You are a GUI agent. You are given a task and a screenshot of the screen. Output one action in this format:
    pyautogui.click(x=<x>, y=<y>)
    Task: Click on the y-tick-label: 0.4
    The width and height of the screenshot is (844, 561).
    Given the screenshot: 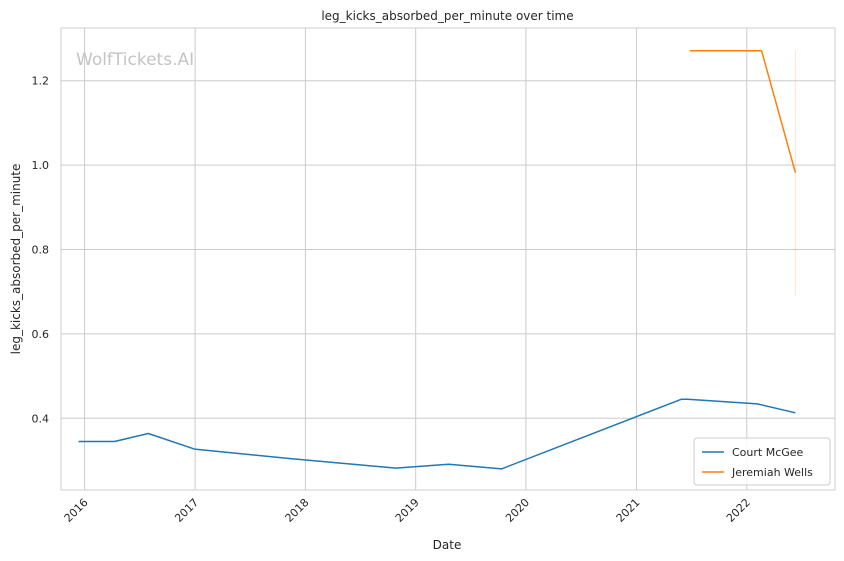 What is the action you would take?
    pyautogui.click(x=41, y=418)
    